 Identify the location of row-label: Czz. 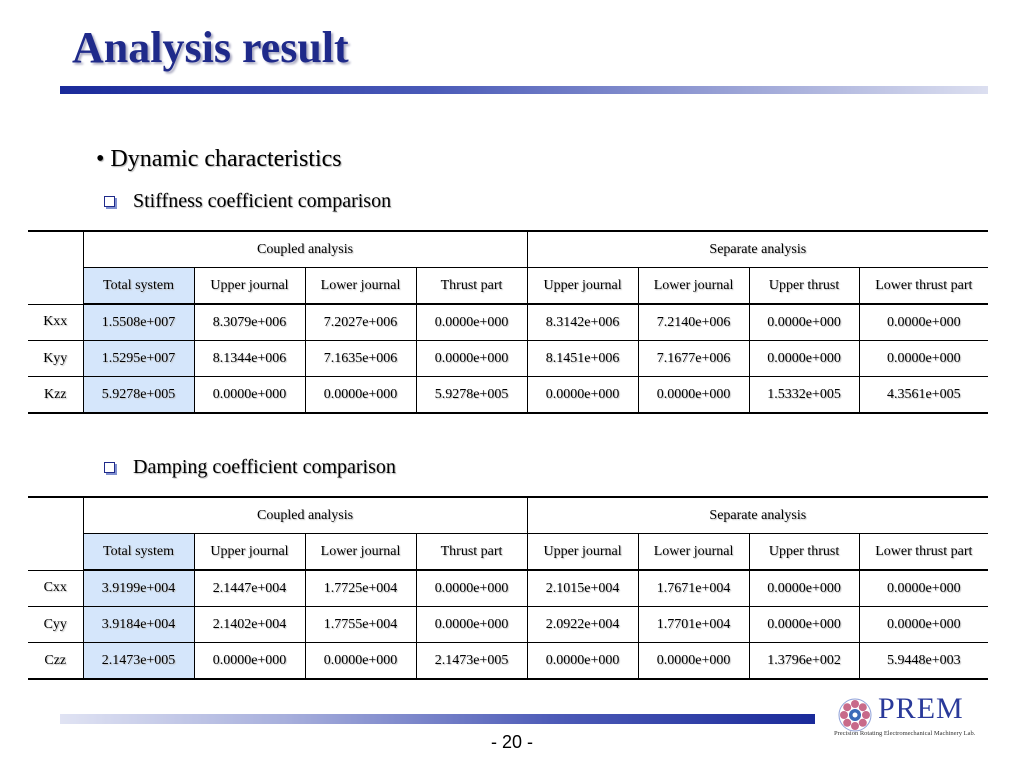
(56, 661).